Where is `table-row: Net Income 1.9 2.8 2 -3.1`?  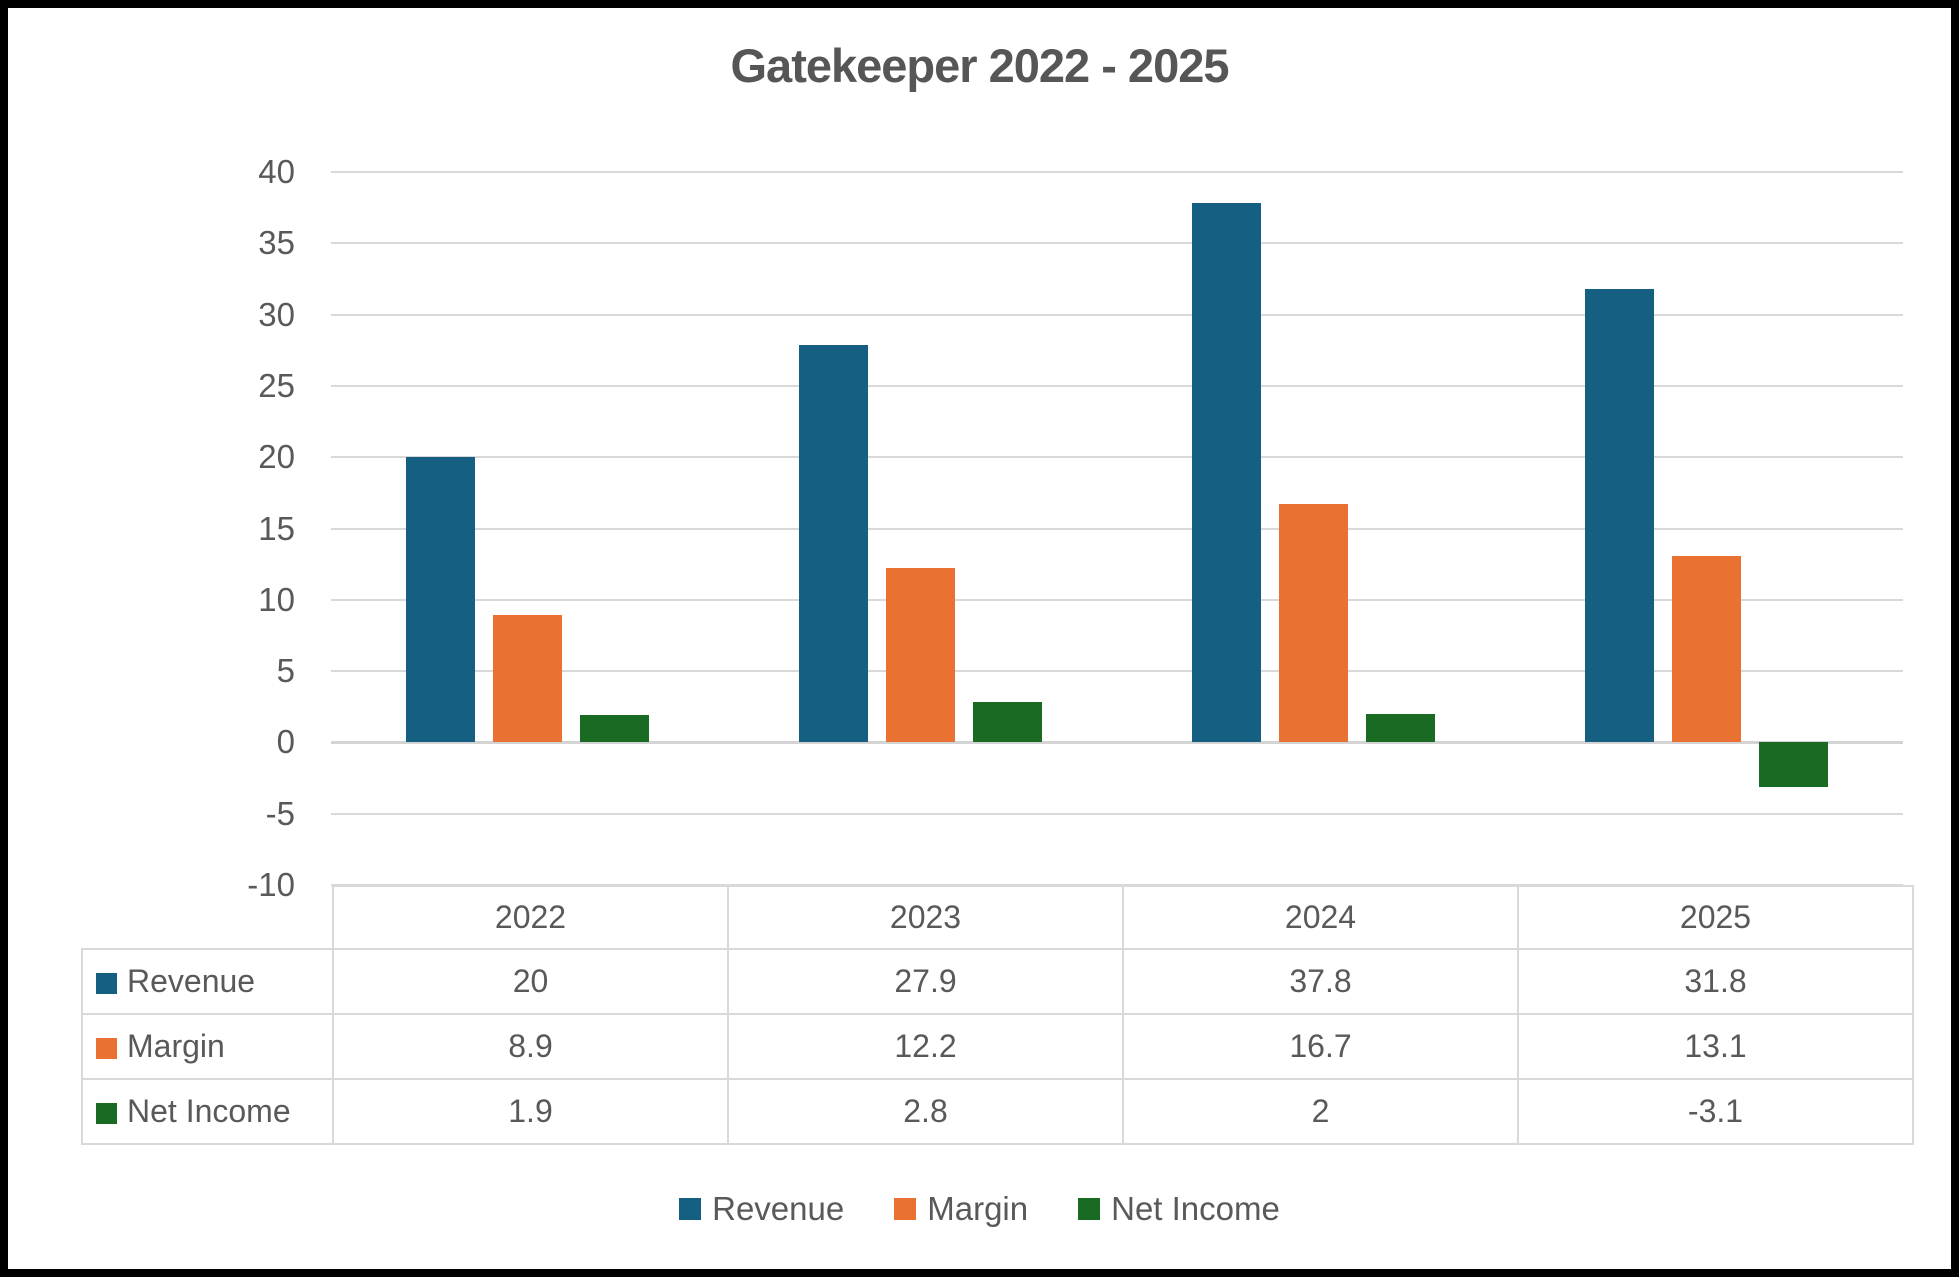
table-row: Net Income 1.9 2.8 2 -3.1 is located at coordinates (997, 1111).